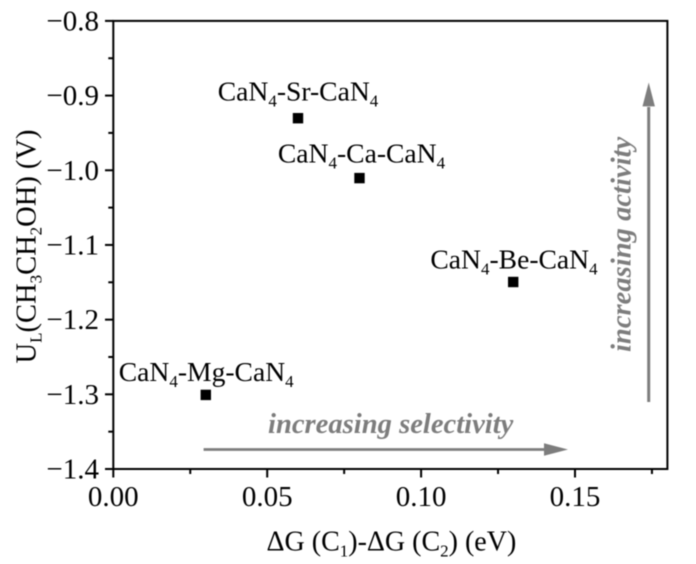 The width and height of the screenshot is (696, 564). Describe the element at coordinates (392, 543) in the screenshot. I see `svg-text: ΔG (C1)-ΔG (C2) (eV)` at that location.